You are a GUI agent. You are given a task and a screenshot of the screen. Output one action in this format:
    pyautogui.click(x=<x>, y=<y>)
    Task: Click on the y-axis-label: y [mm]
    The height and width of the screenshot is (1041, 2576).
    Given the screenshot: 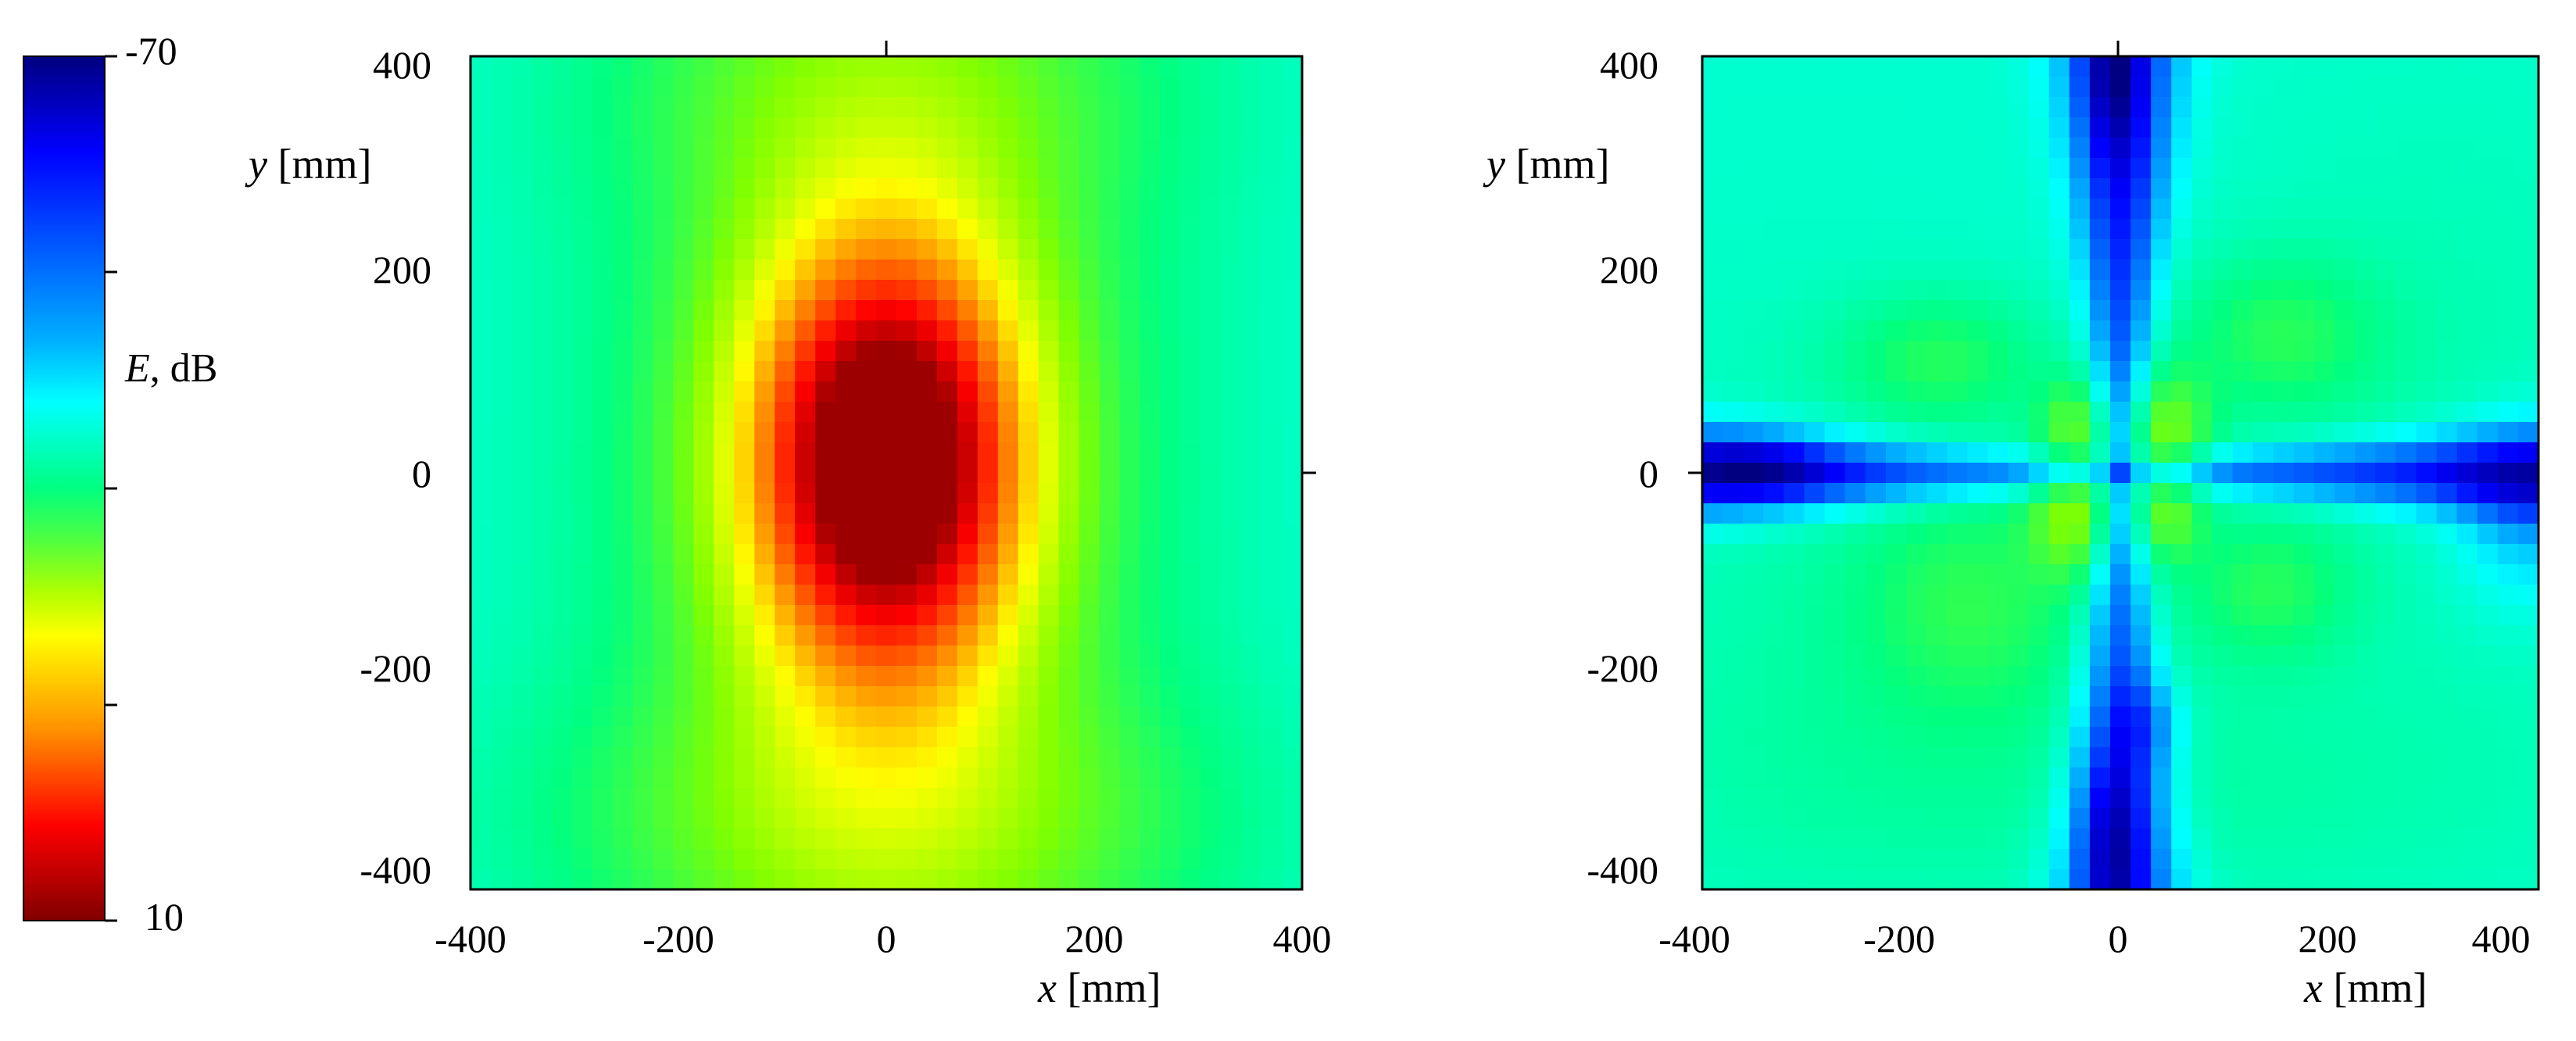 What is the action you would take?
    pyautogui.click(x=1546, y=164)
    